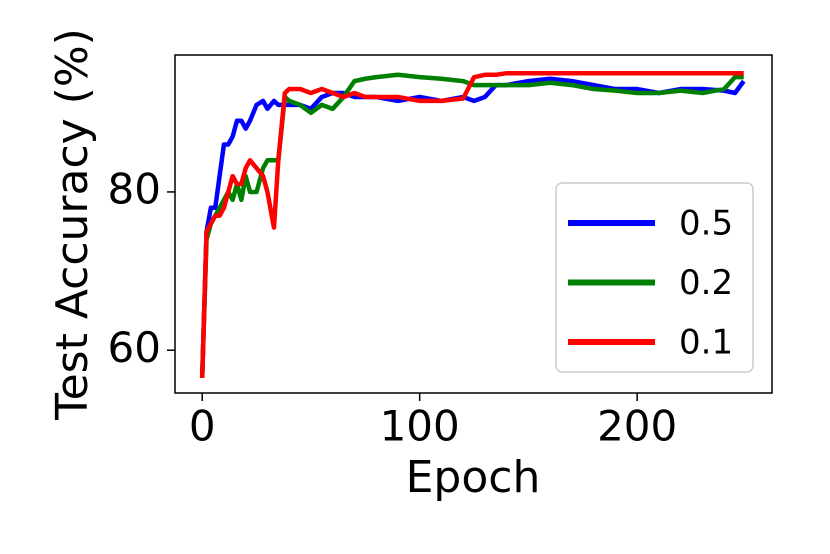  I want to click on legend-frame, so click(654, 277).